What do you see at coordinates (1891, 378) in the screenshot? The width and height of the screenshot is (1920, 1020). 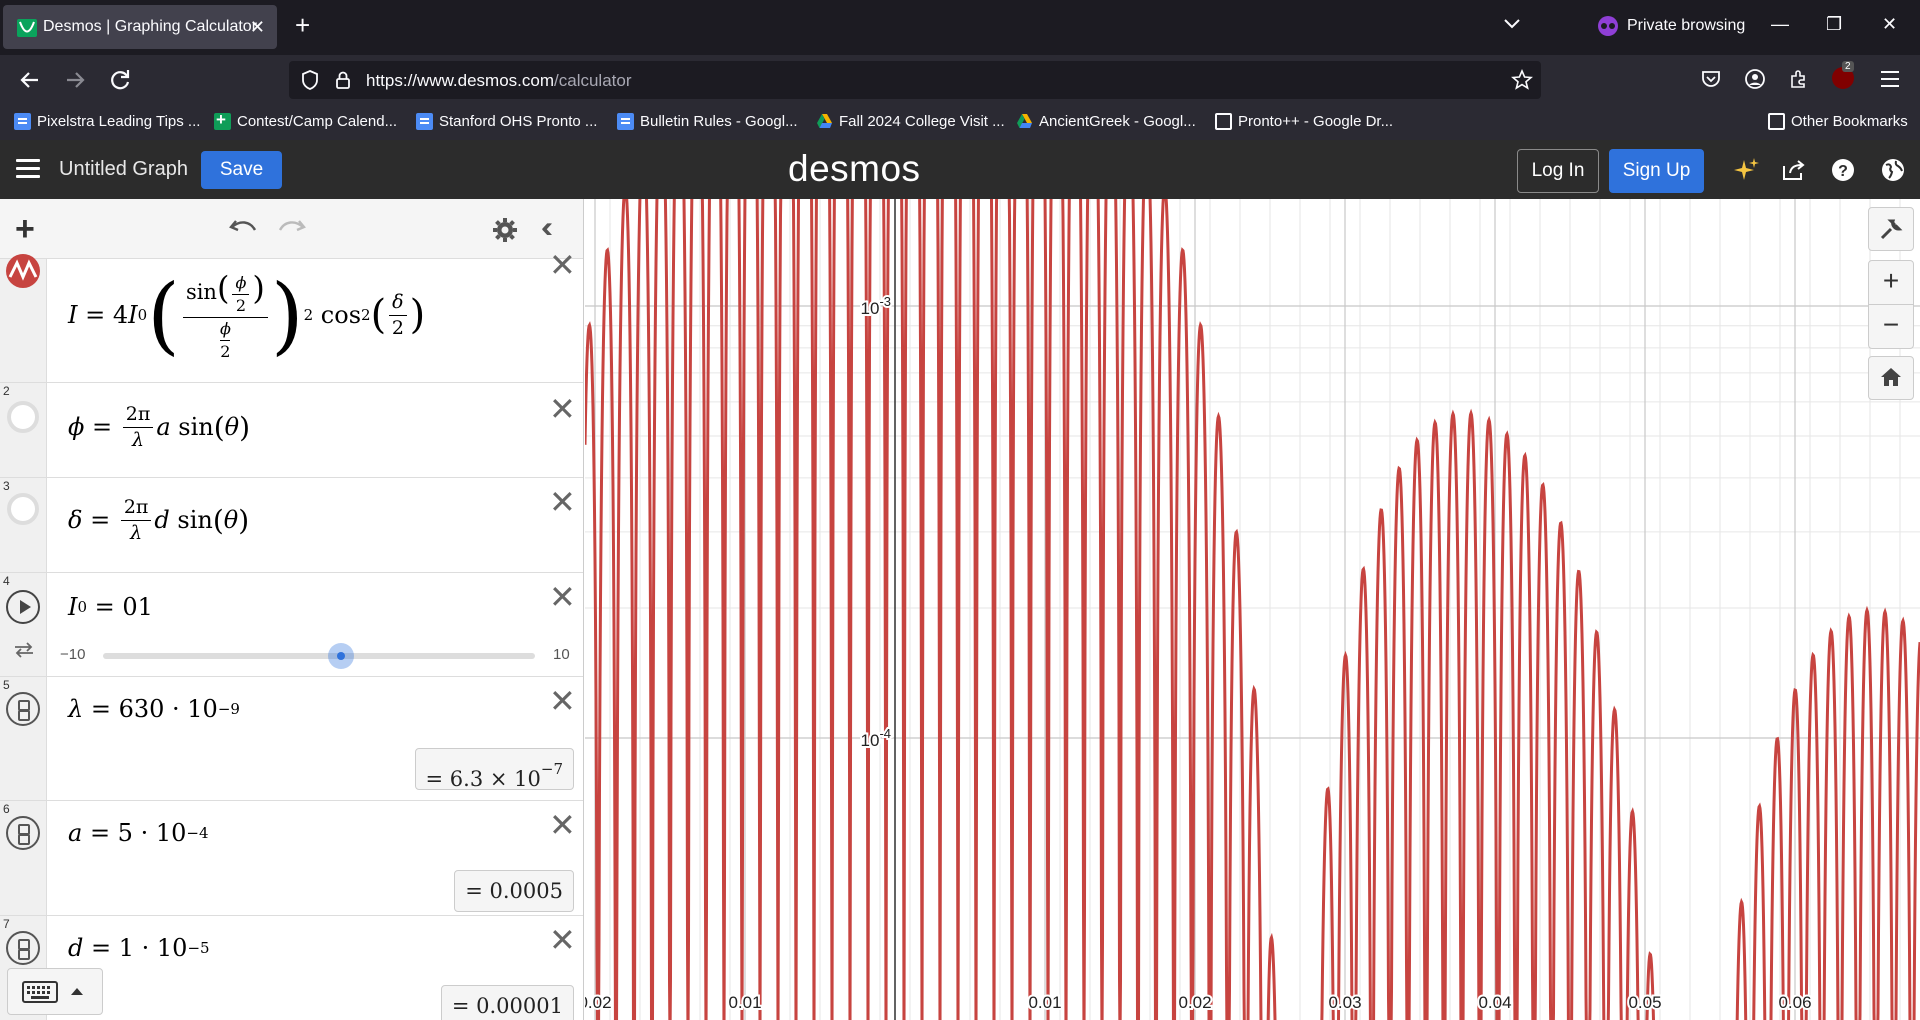 I see `default-view-button` at bounding box center [1891, 378].